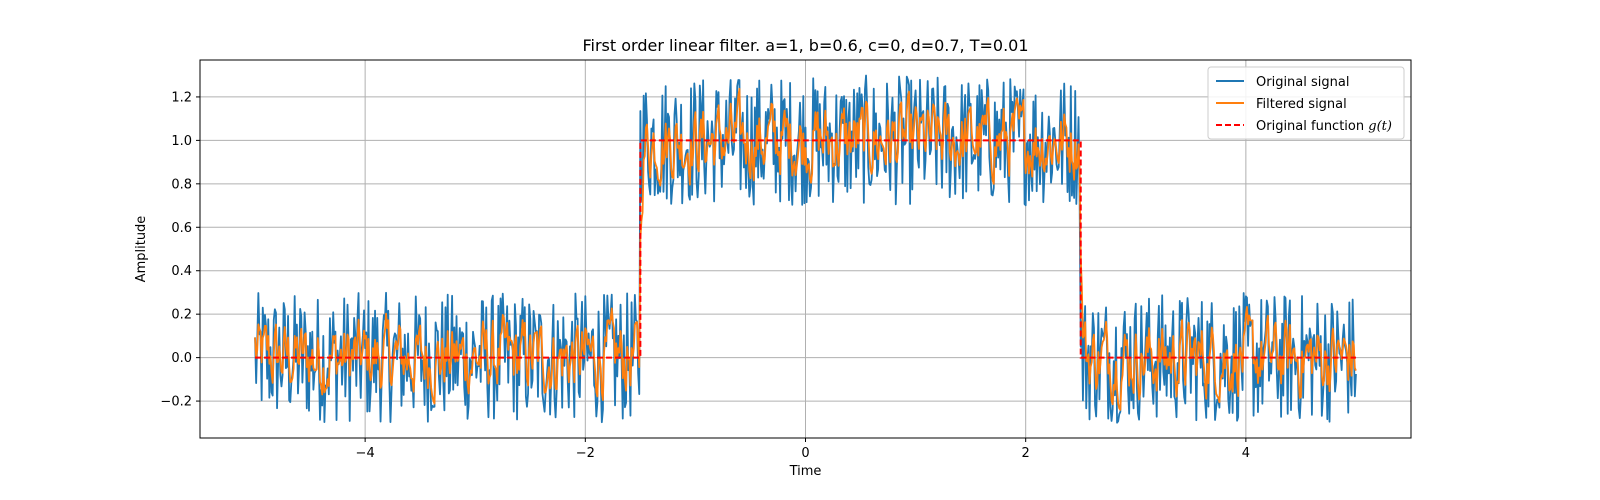  What do you see at coordinates (1302, 82) in the screenshot?
I see `legend-label: Original signal` at bounding box center [1302, 82].